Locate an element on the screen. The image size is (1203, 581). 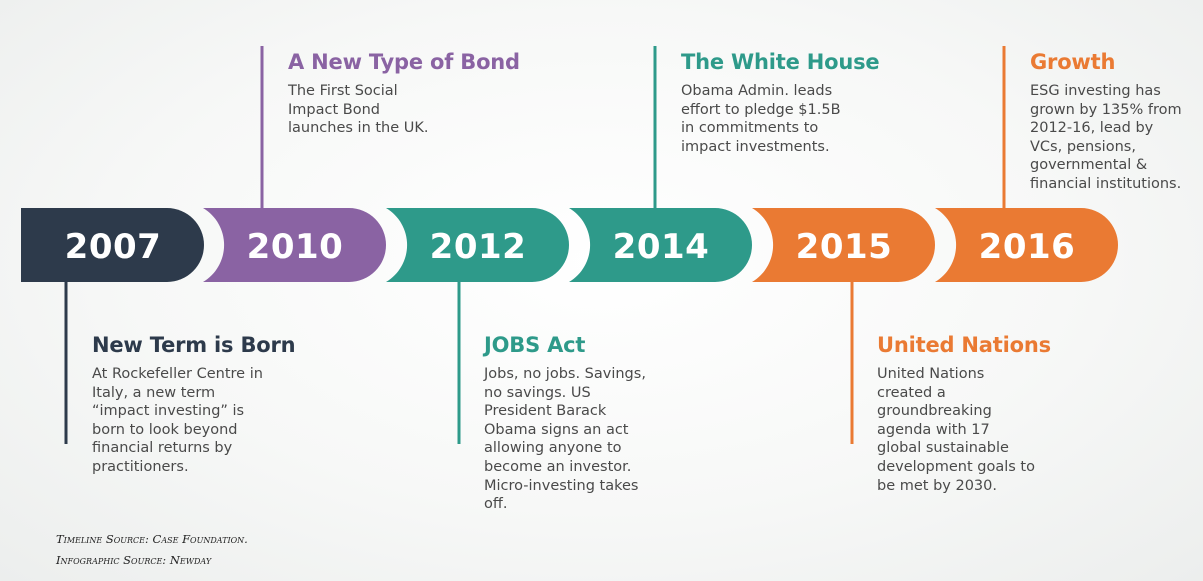
event-title-2014: The White House is located at coordinates (780, 62).